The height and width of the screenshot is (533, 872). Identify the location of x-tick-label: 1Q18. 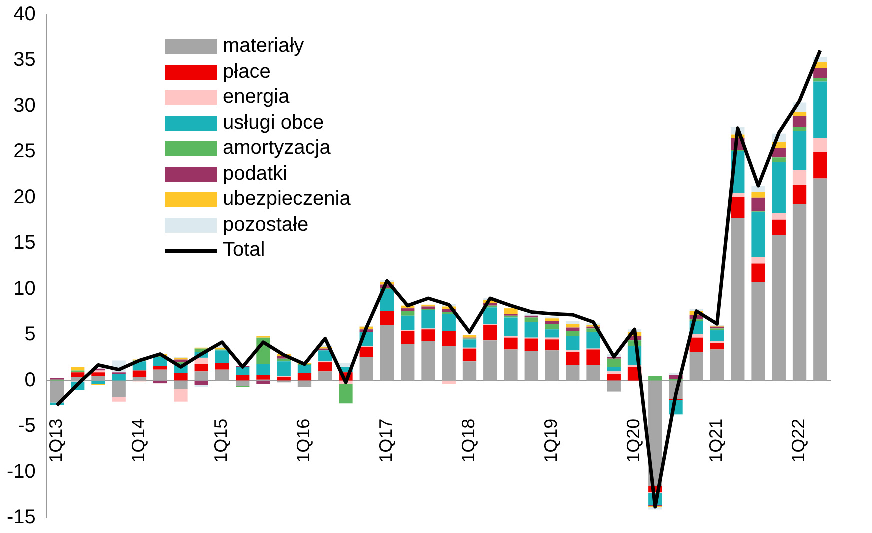
(468, 440).